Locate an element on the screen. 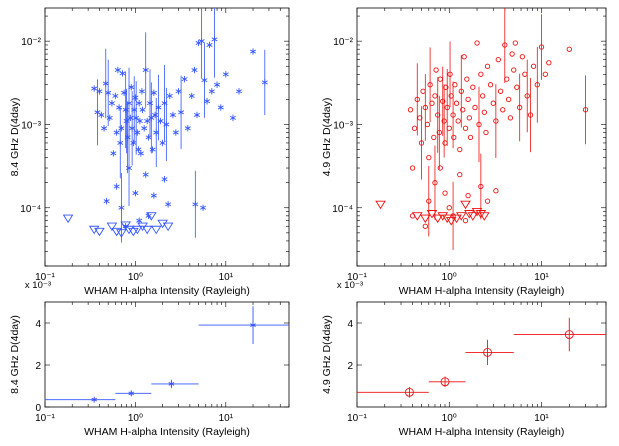  x-ticks is located at coordinates (167, 354).